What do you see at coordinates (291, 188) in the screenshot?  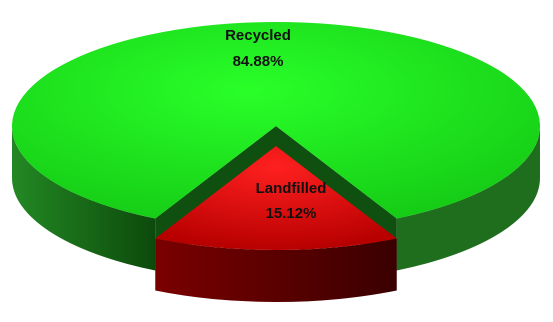 I see `slice-label-landfilled: Landfilled` at bounding box center [291, 188].